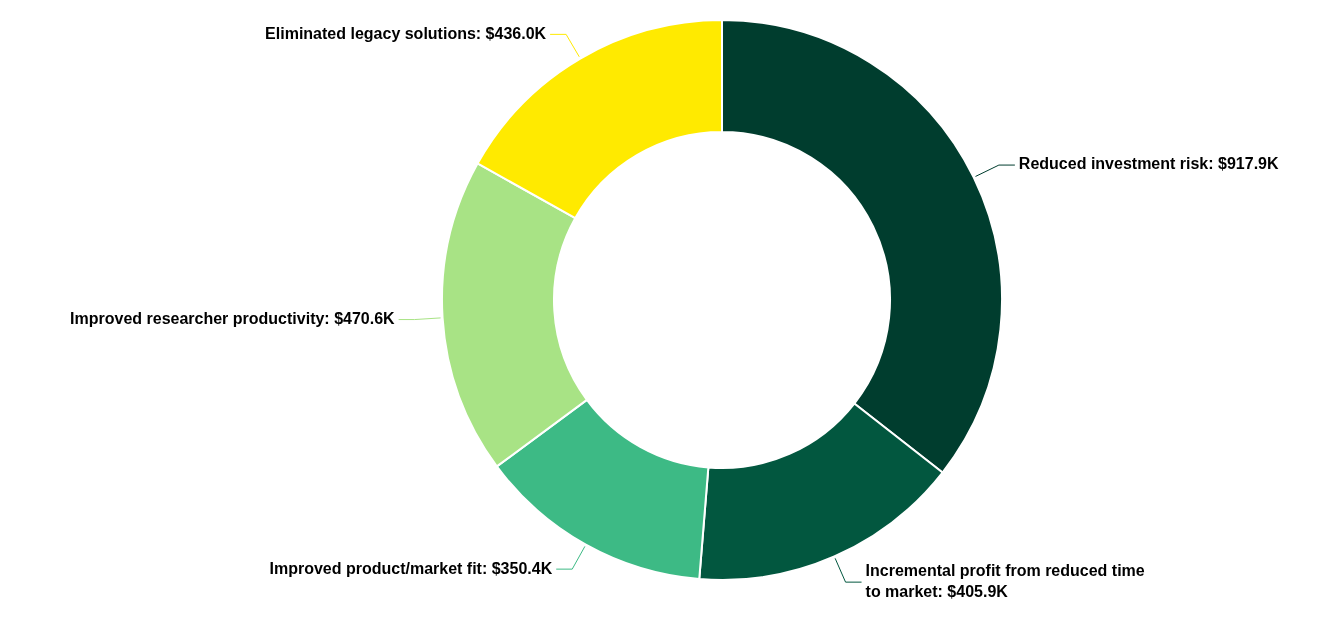 This screenshot has width=1334, height=622. What do you see at coordinates (411, 568) in the screenshot?
I see `slice-label: Improved product/market fit: $350.4K` at bounding box center [411, 568].